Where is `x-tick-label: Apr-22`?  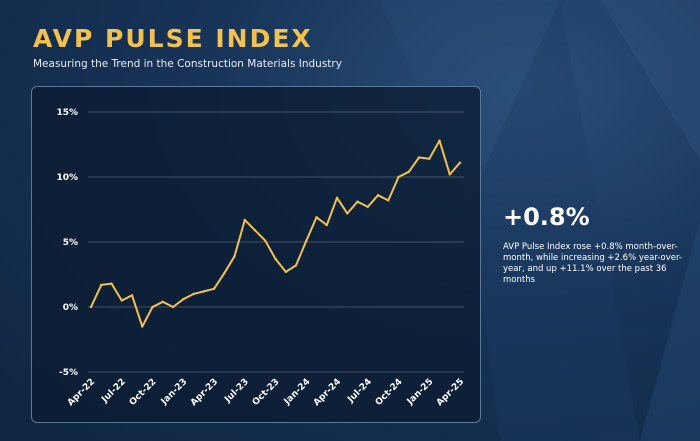 x-tick-label: Apr-22 is located at coordinates (81, 392).